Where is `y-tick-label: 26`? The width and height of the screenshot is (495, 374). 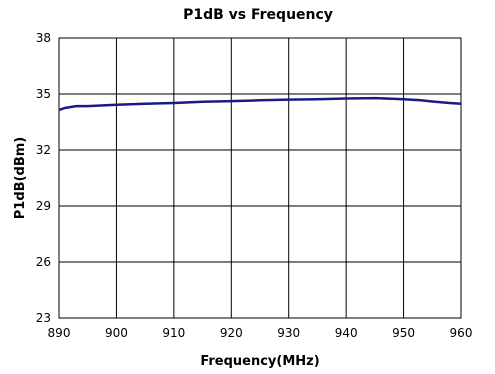 y-tick-label: 26 is located at coordinates (43, 262).